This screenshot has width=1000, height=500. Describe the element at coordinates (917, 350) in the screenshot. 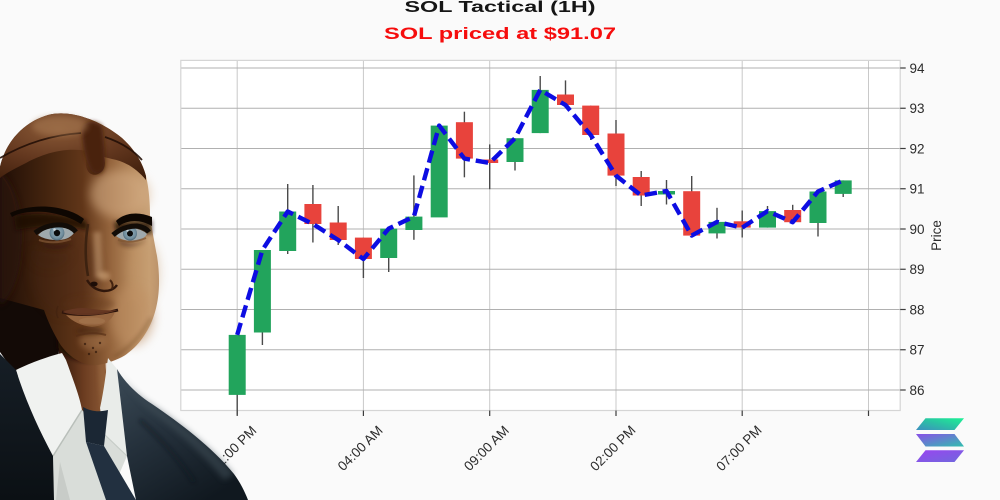

I see `svg-text: 87` at that location.